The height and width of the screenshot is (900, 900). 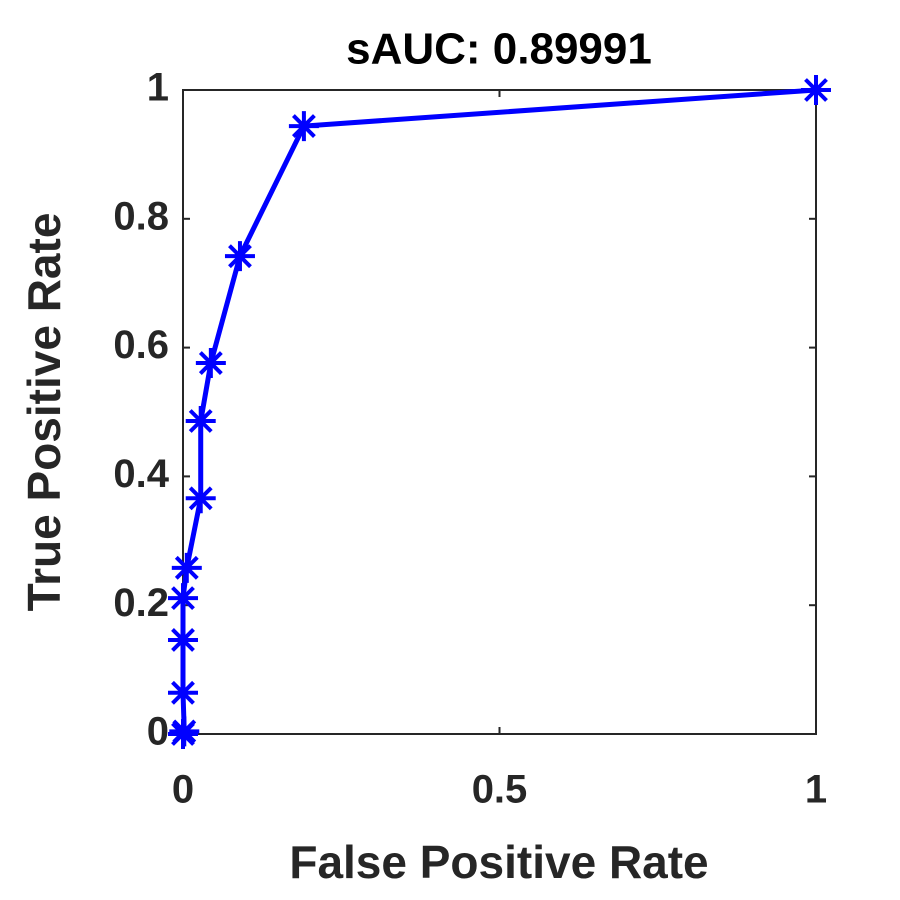 What do you see at coordinates (158, 88) in the screenshot?
I see `y-tick-label: 1` at bounding box center [158, 88].